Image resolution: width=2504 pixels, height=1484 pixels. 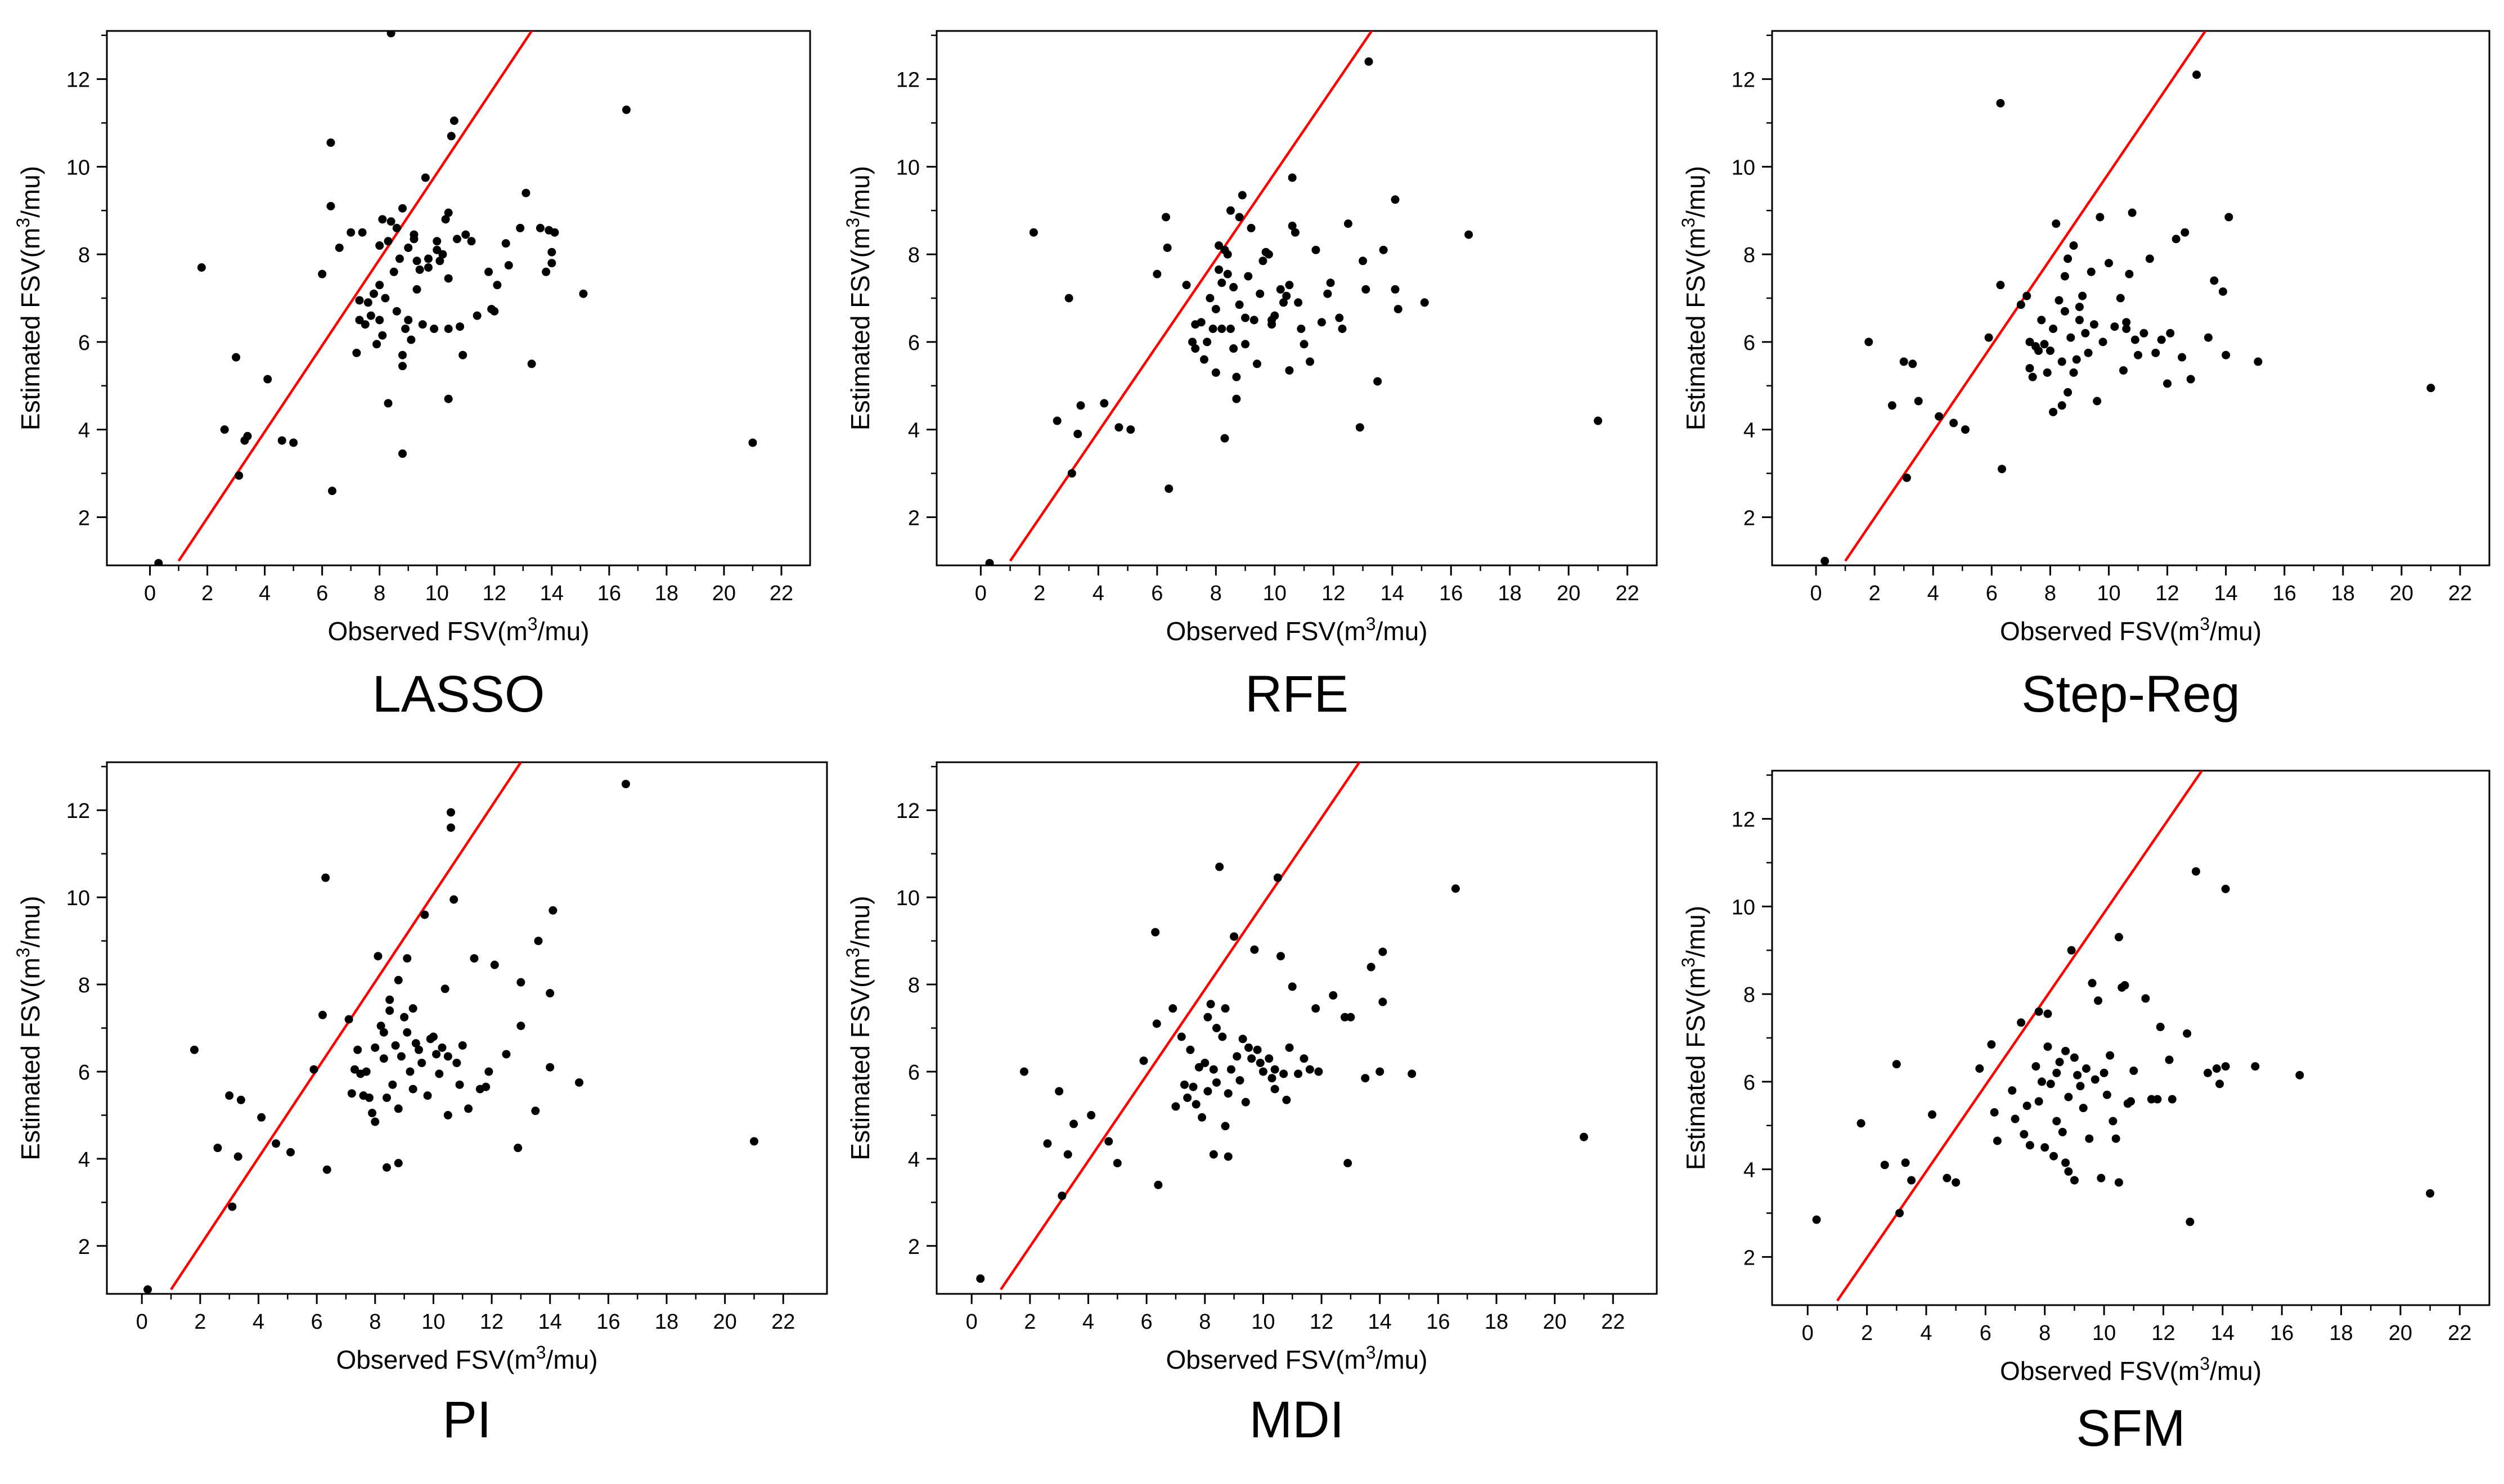 What do you see at coordinates (2236, 631) in the screenshot?
I see `x-axis-label-tail: /mu)` at bounding box center [2236, 631].